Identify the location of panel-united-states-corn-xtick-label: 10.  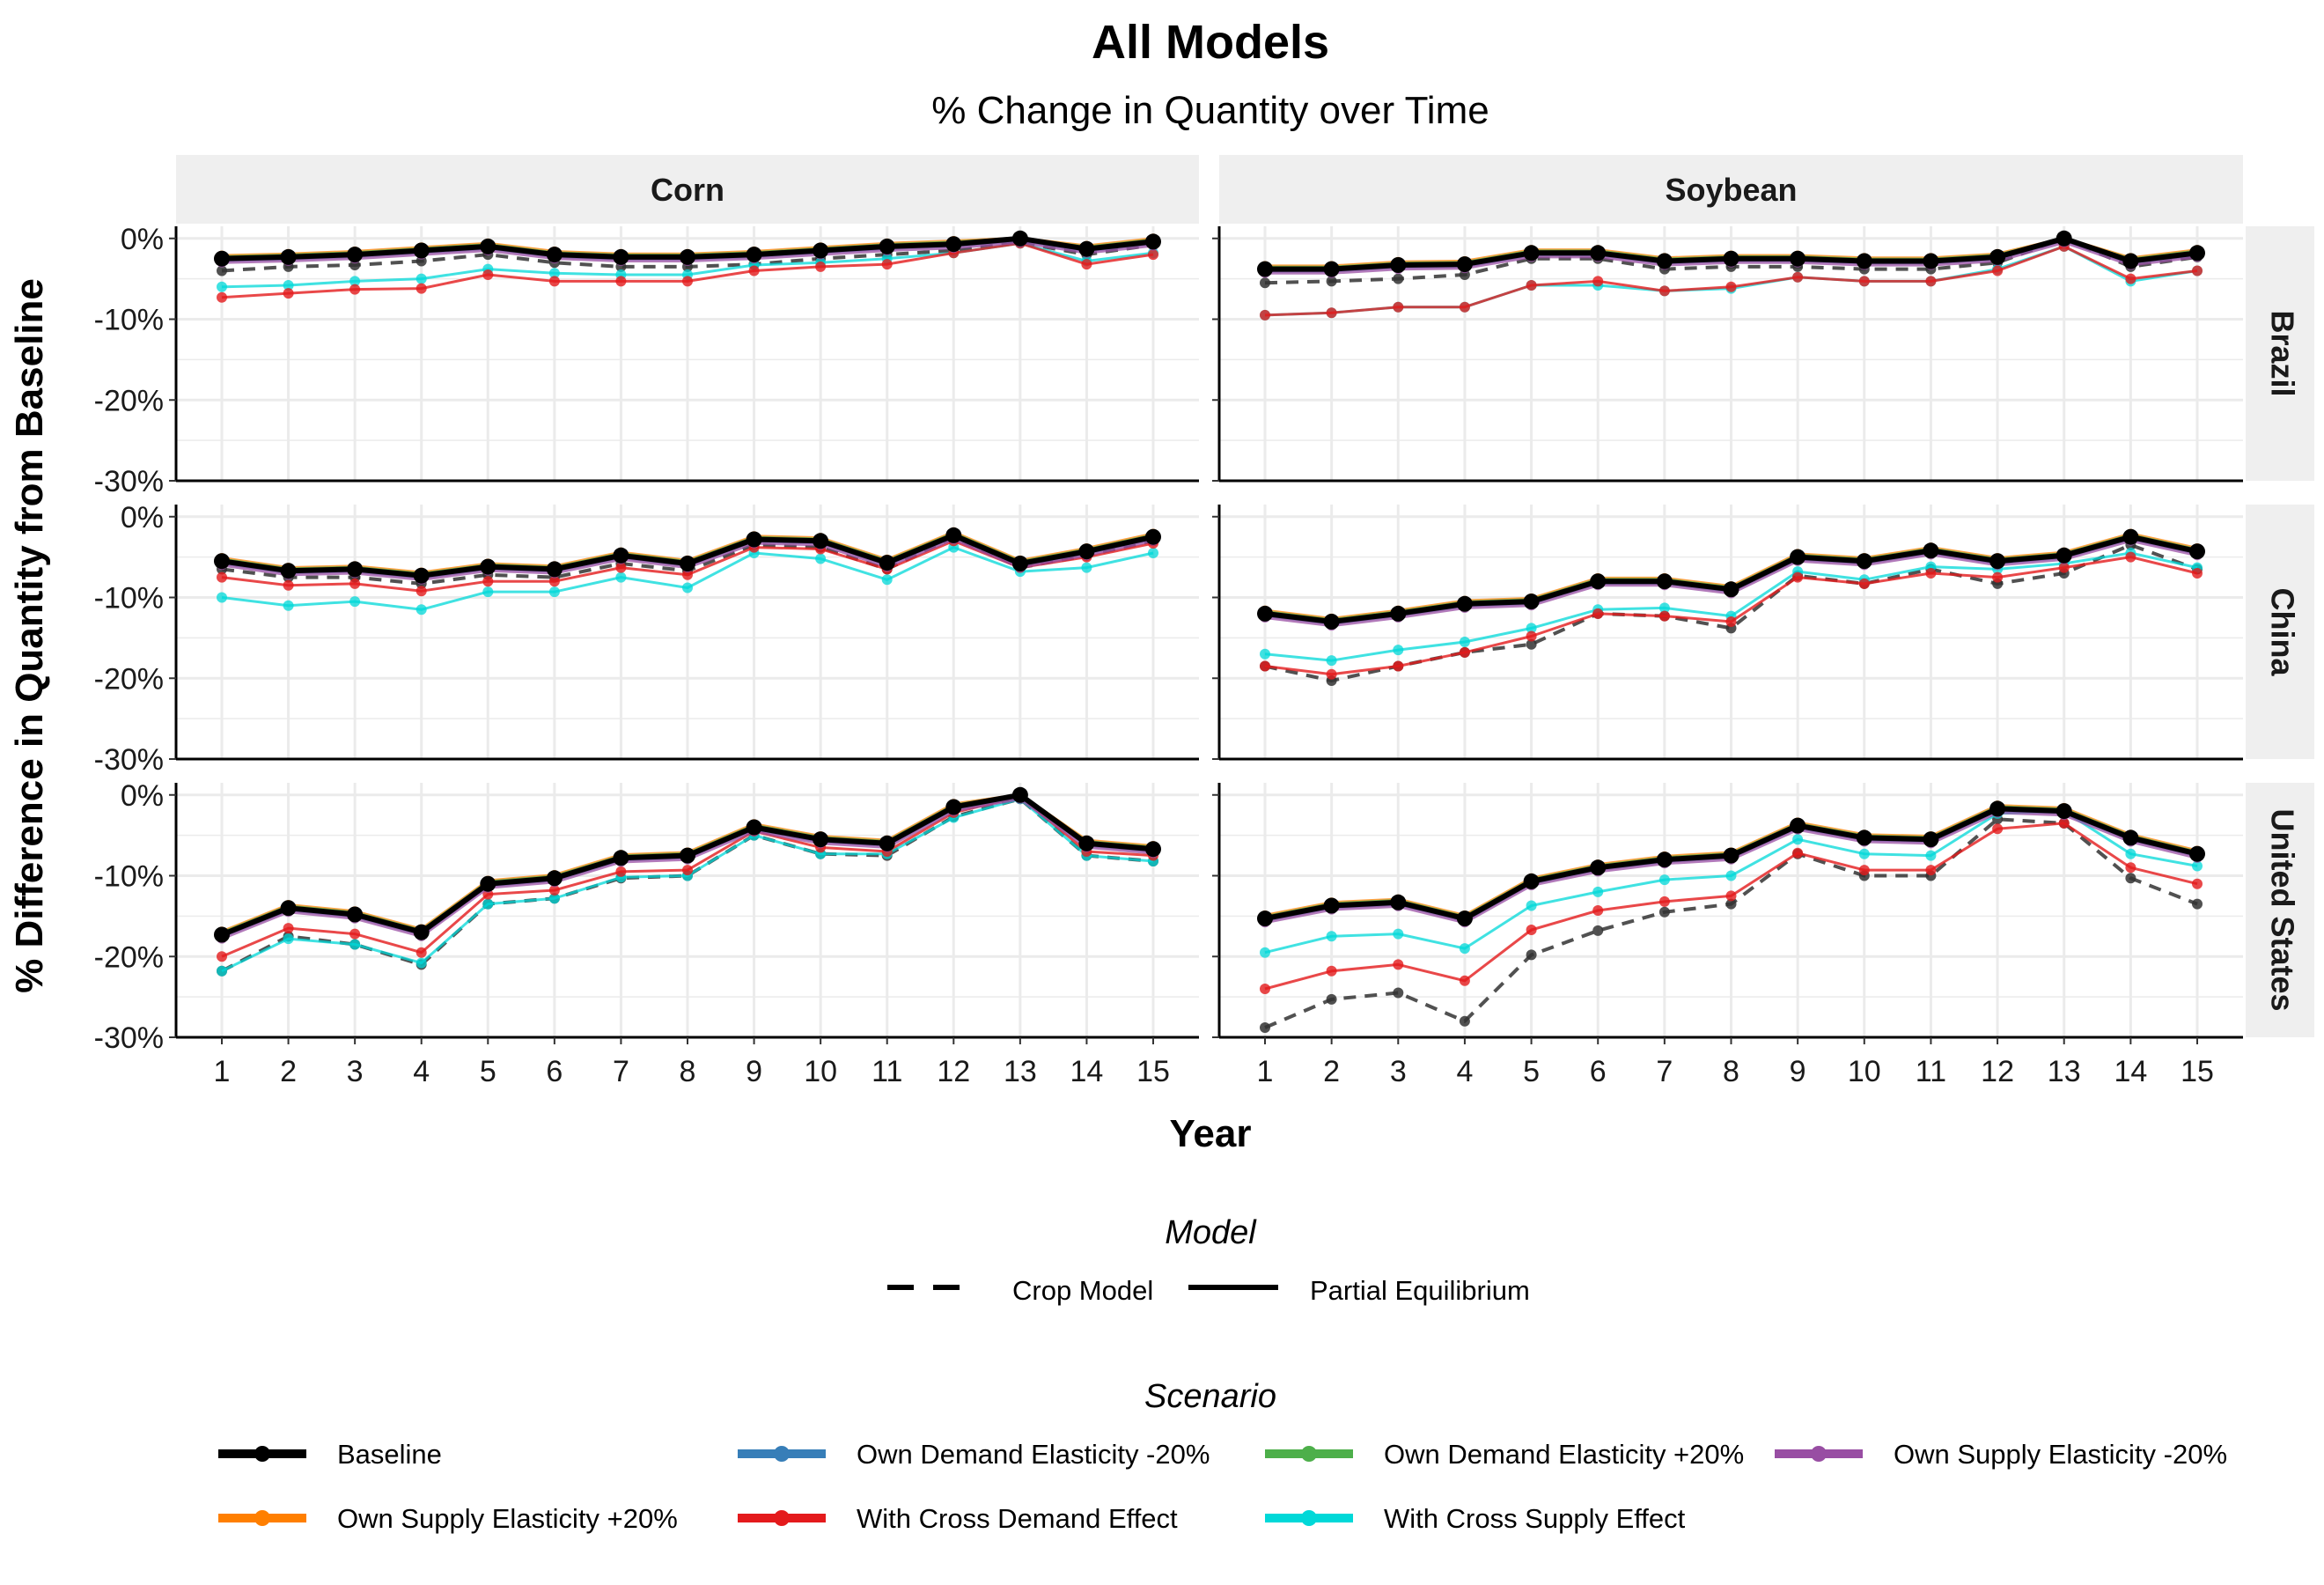
(820, 1071).